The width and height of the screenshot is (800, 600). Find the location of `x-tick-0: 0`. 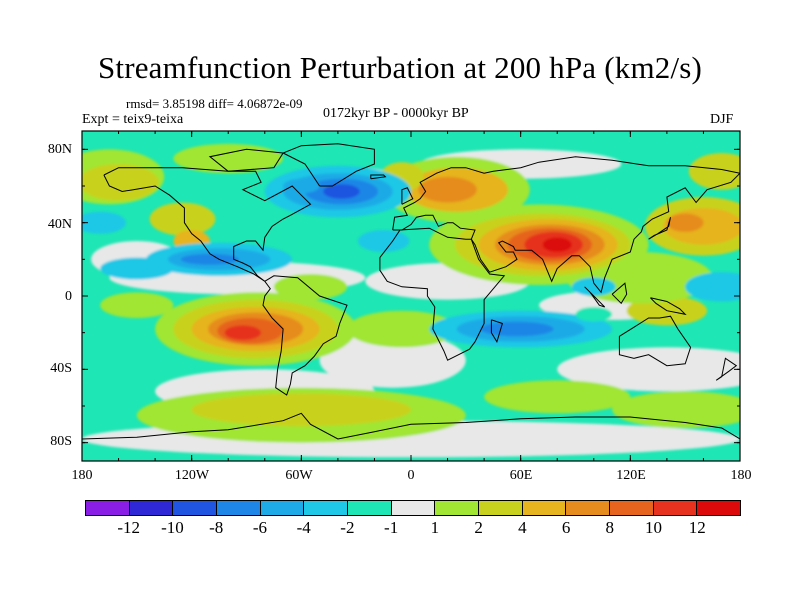

x-tick-0: 0 is located at coordinates (411, 475).